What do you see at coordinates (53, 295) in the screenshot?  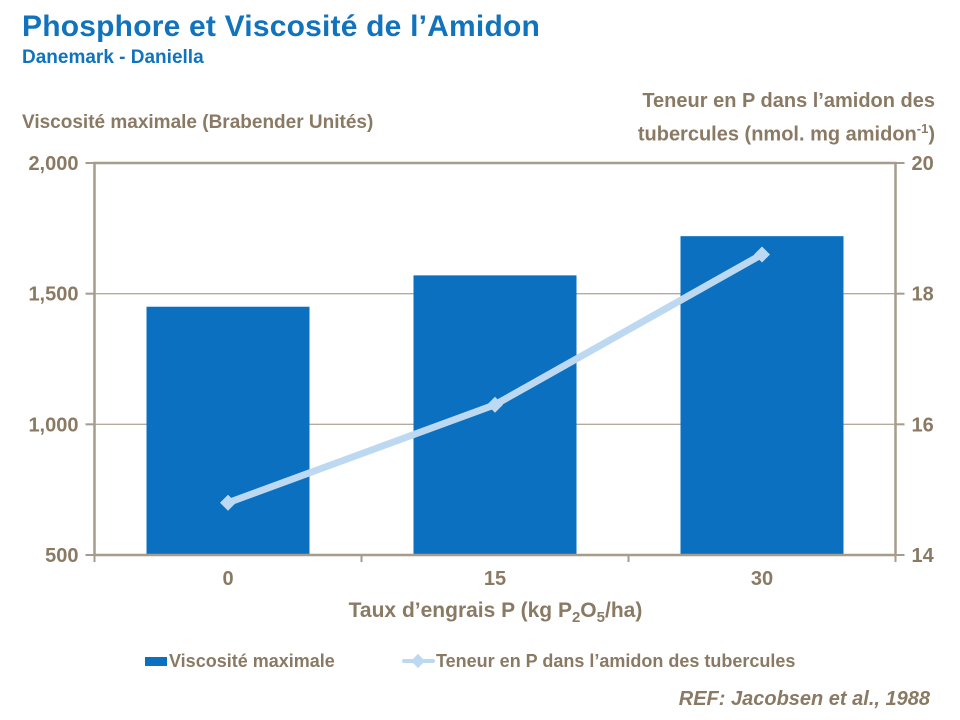 I see `left-tick-label: 1,500` at bounding box center [53, 295].